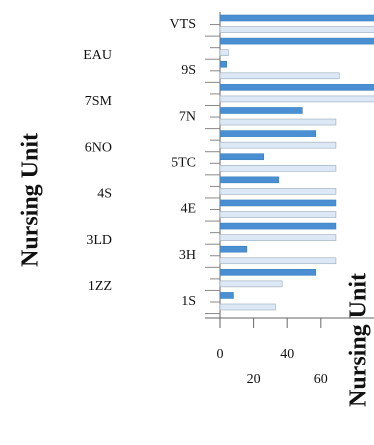 The width and height of the screenshot is (374, 445). I want to click on y-tick-label: EAU, so click(97, 55).